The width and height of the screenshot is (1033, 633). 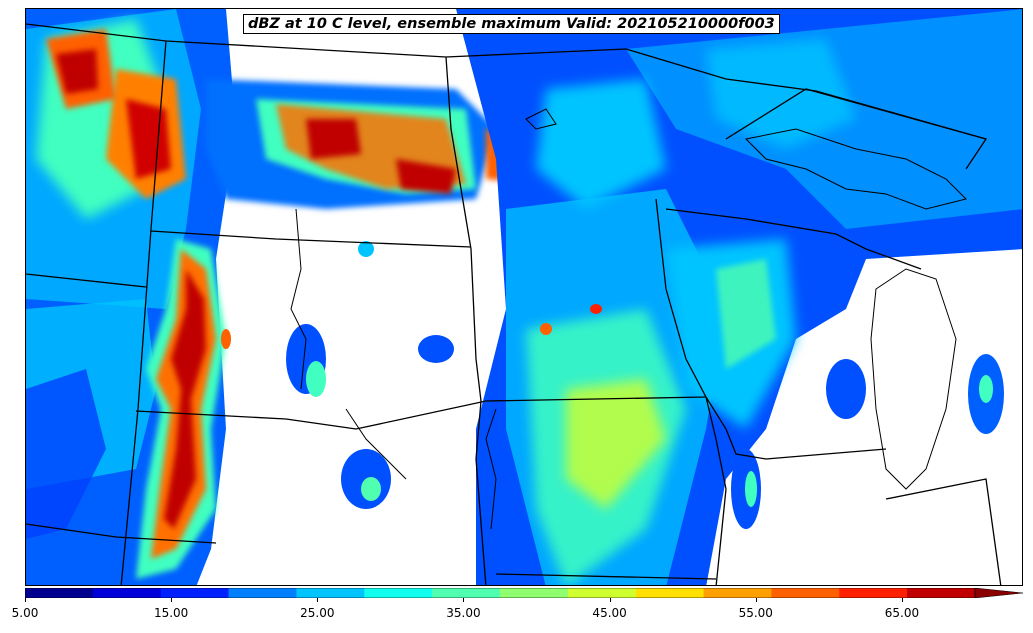 What do you see at coordinates (609, 613) in the screenshot?
I see `colorbar-tick-label: 45.00` at bounding box center [609, 613].